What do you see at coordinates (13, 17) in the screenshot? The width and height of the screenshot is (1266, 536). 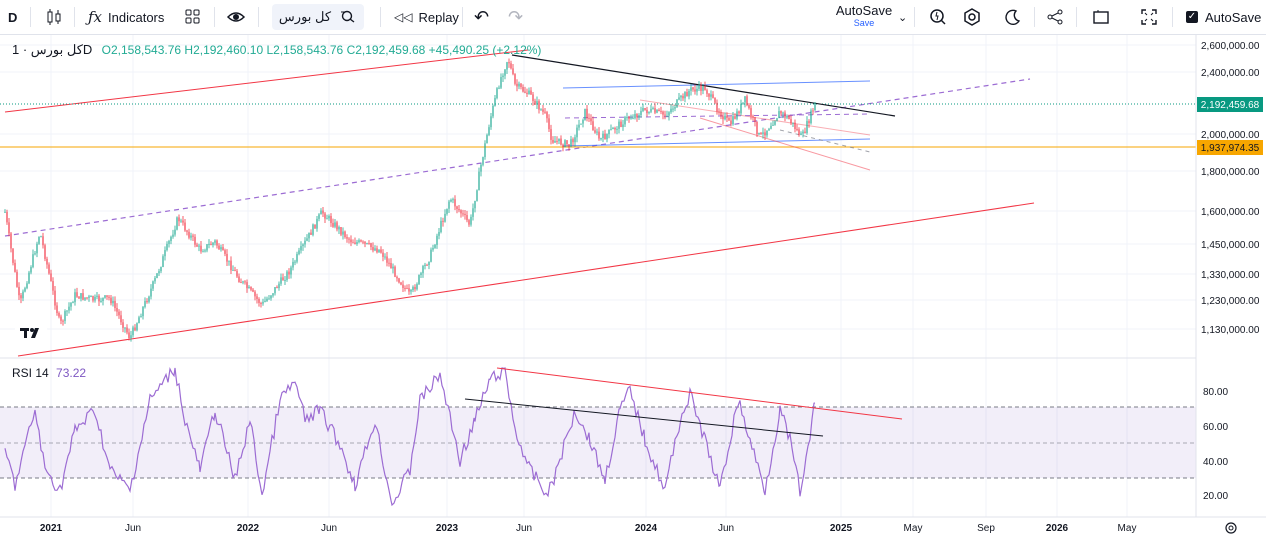 I see `interval-button: D` at bounding box center [13, 17].